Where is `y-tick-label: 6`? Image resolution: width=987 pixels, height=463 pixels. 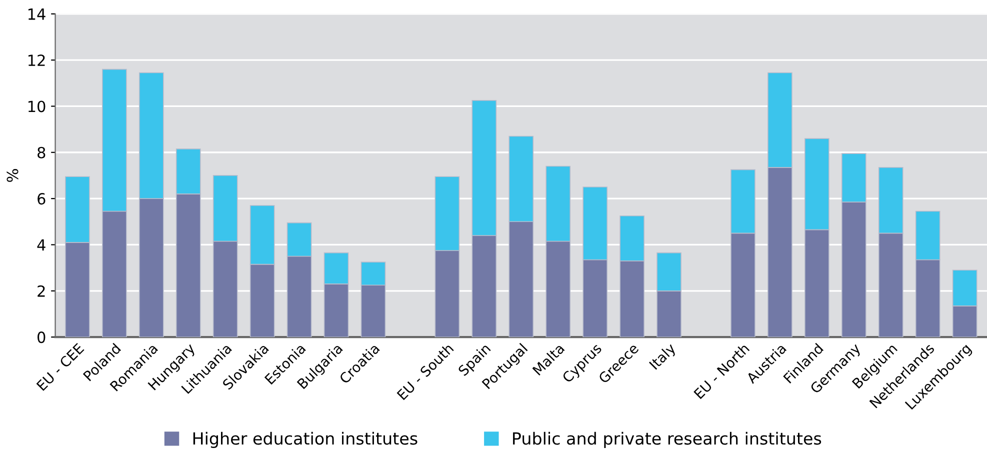
y-tick-label: 6 is located at coordinates (42, 199).